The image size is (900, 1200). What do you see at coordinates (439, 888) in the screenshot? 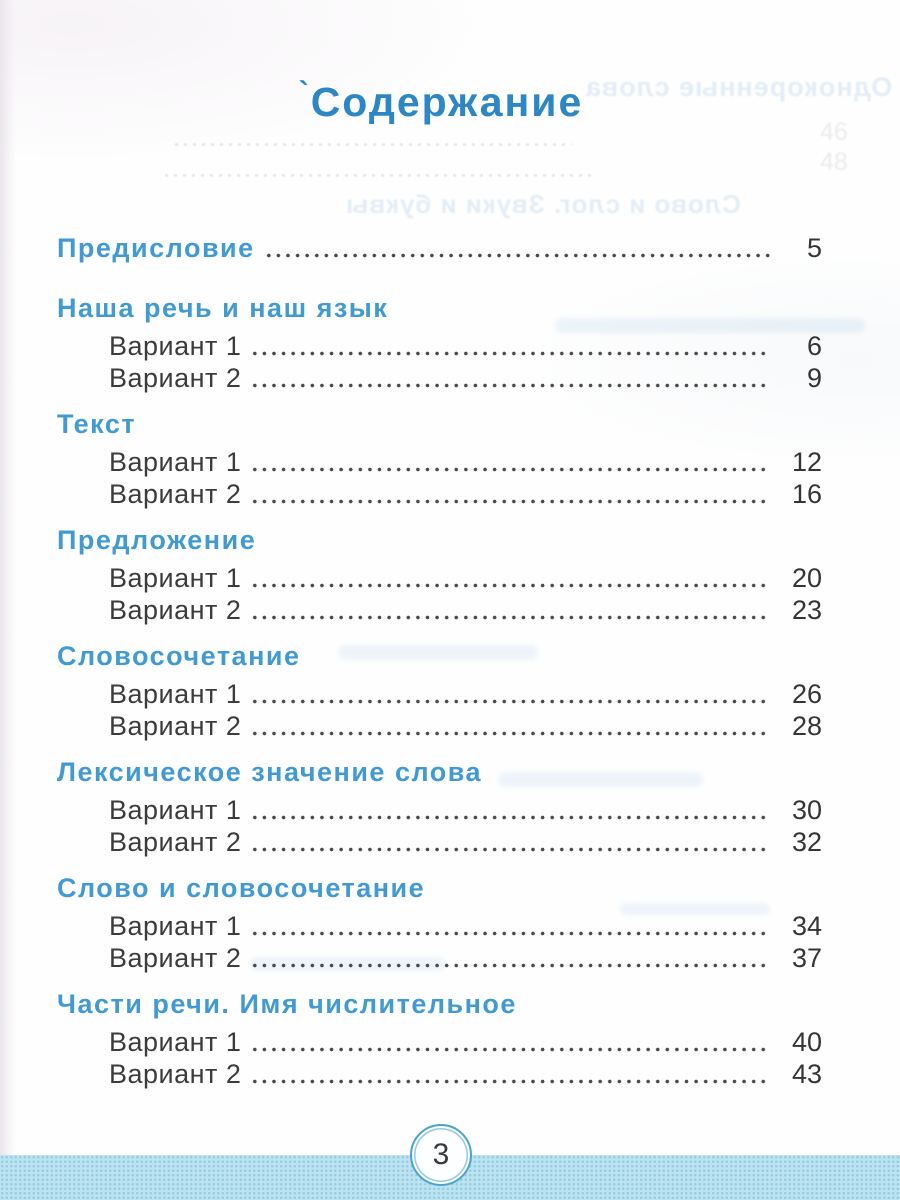
I see `toc-section-heading-row: Слово и словосочетание` at bounding box center [439, 888].